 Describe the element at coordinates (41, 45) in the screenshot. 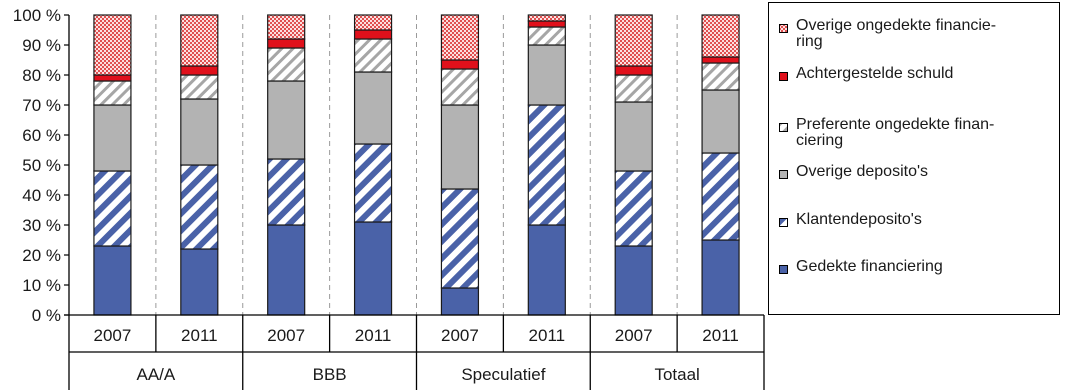

I see `y-tick-label: 90 %` at that location.